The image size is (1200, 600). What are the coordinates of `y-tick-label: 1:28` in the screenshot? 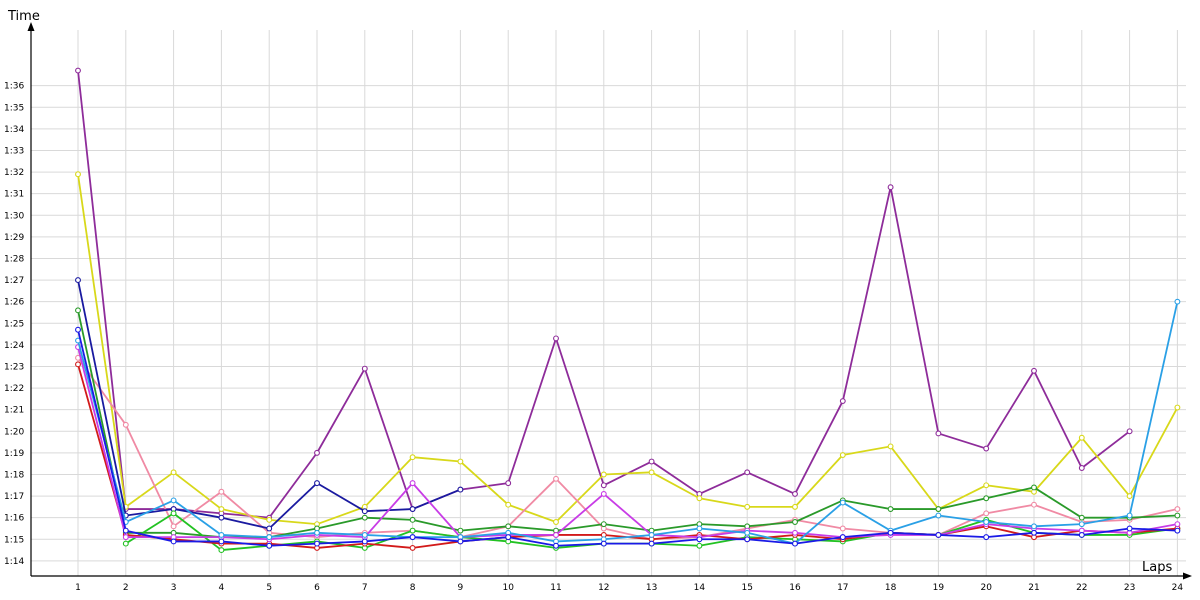 It's located at (14, 259).